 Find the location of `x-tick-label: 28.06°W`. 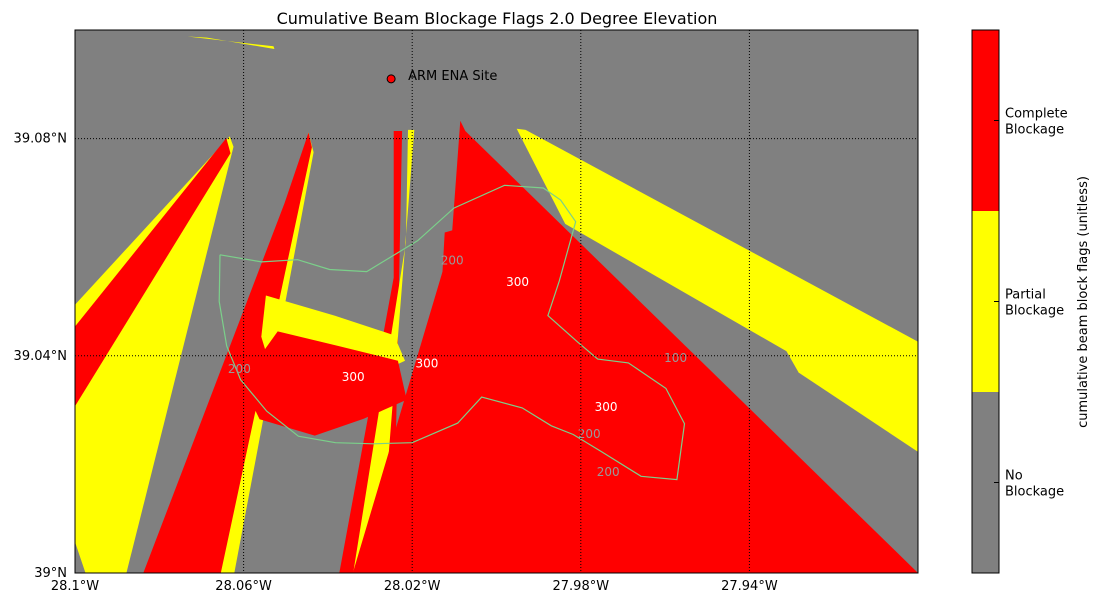

x-tick-label: 28.06°W is located at coordinates (243, 586).